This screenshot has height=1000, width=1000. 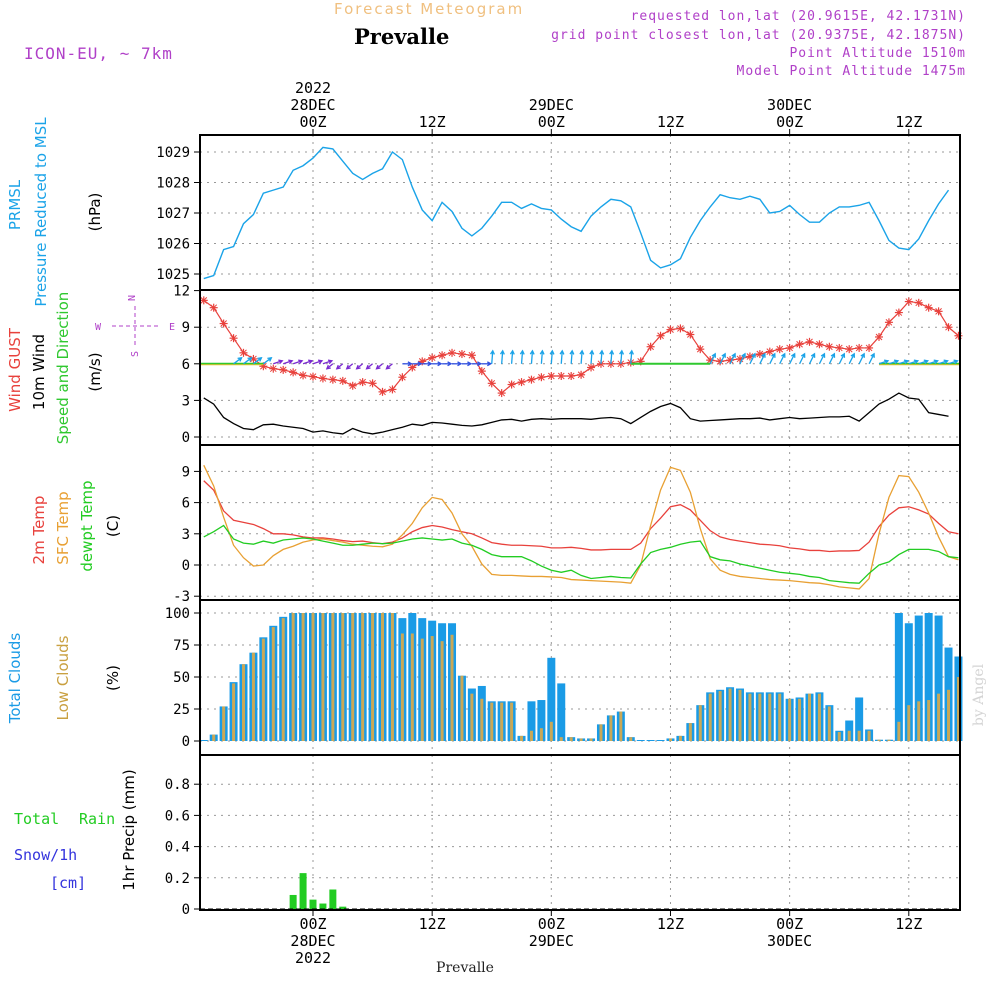 What do you see at coordinates (877, 53) in the screenshot?
I see `point-altitude: Point Altitude 1510m` at bounding box center [877, 53].